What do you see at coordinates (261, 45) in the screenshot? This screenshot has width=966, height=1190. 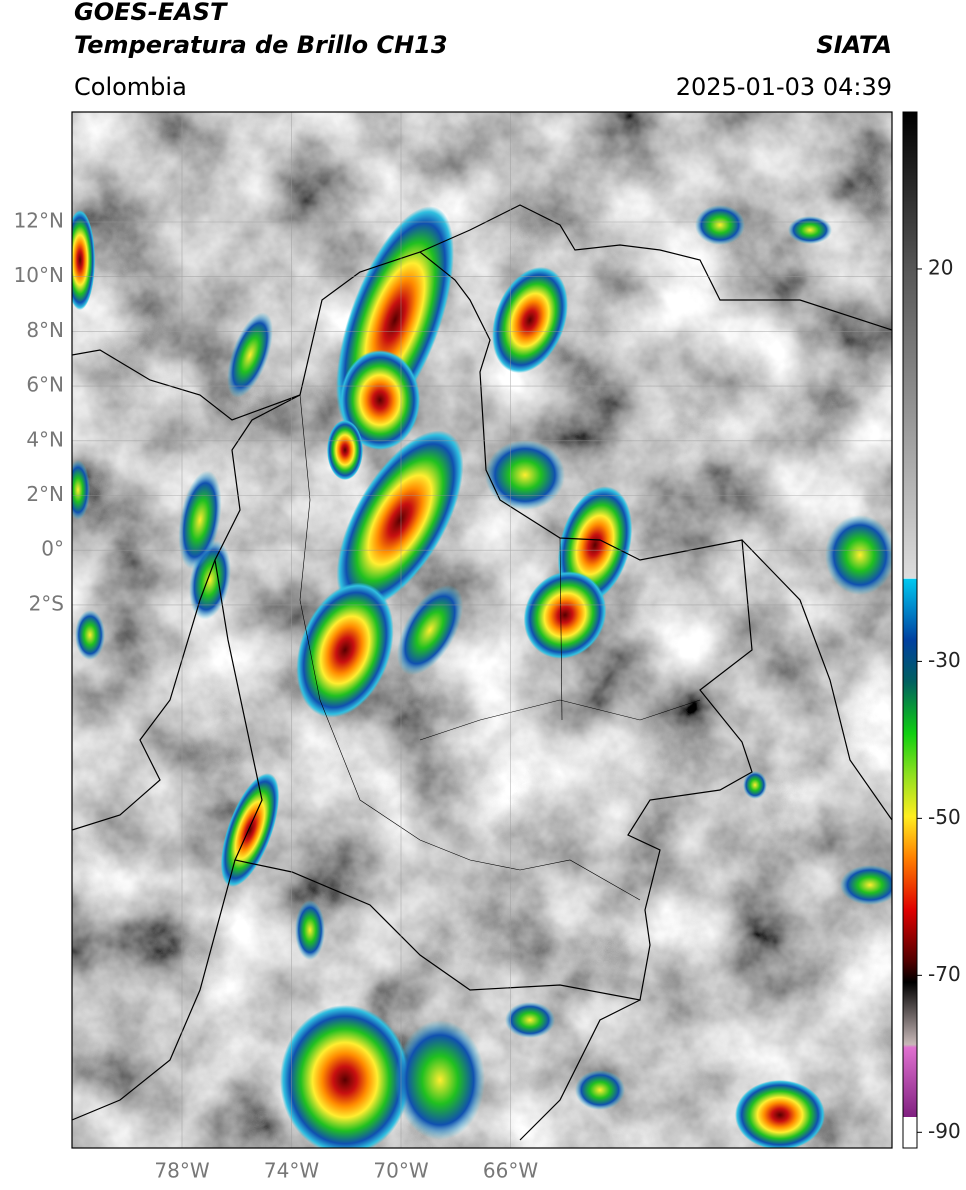 I see `title-line2: Temperatura de Brillo CH13` at bounding box center [261, 45].